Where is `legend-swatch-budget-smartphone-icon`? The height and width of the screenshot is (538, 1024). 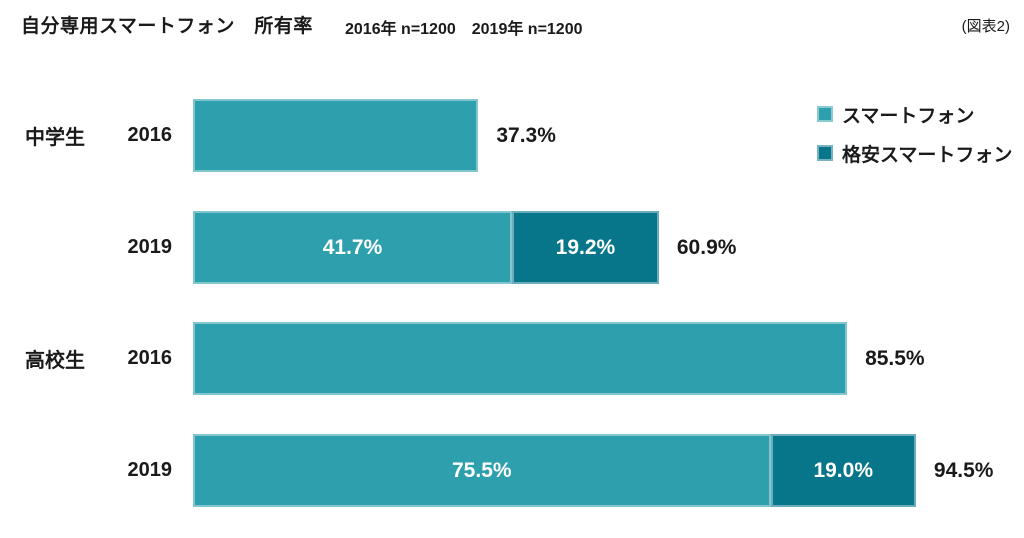
legend-swatch-budget-smartphone-icon is located at coordinates (825, 153).